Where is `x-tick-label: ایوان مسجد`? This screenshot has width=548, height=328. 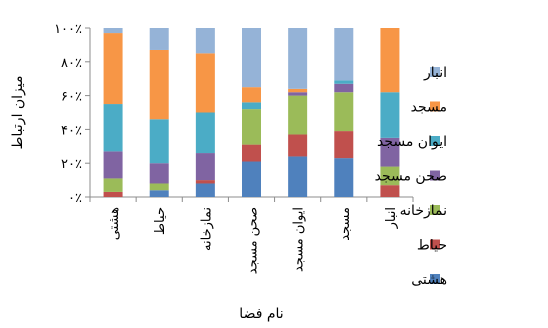 x-tick-label: ایوان مسجد is located at coordinates (299, 239).